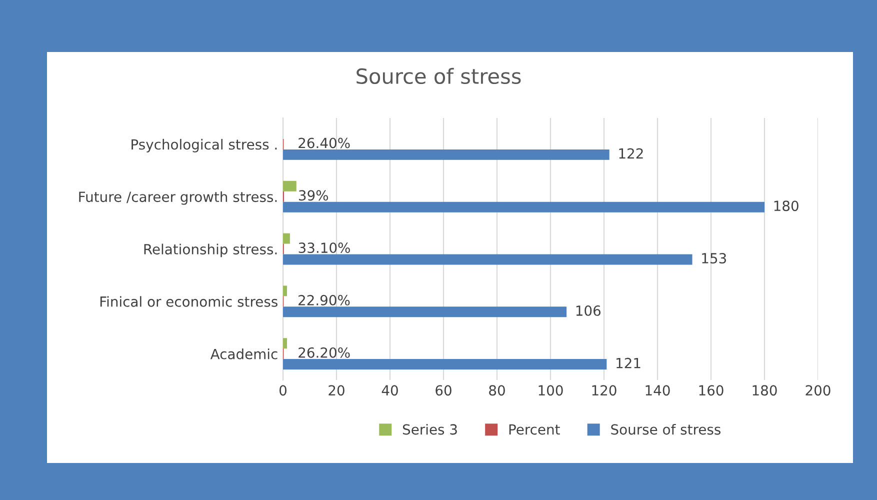  Describe the element at coordinates (631, 153) in the screenshot. I see `data-label: 122` at that location.